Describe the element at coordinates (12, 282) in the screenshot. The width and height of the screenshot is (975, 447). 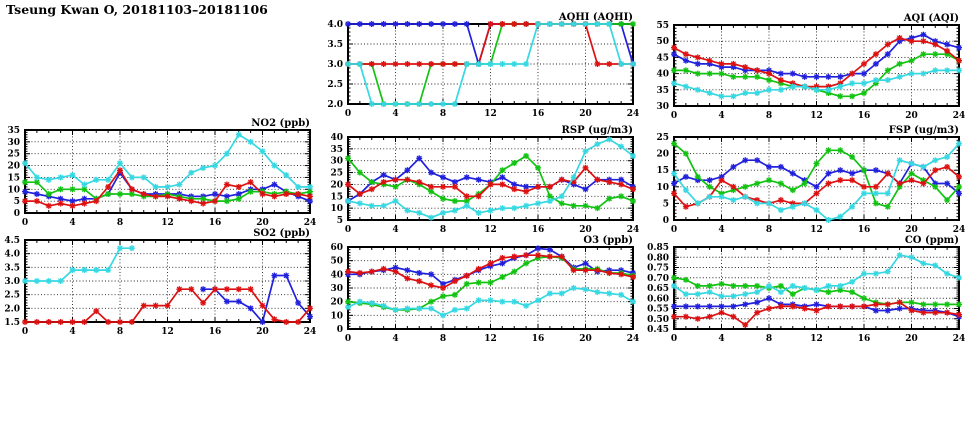
I see `so2-y-axis-labels: 1.5 2.0 2.5 3.0 3.5 4.0 4.5` at that location.